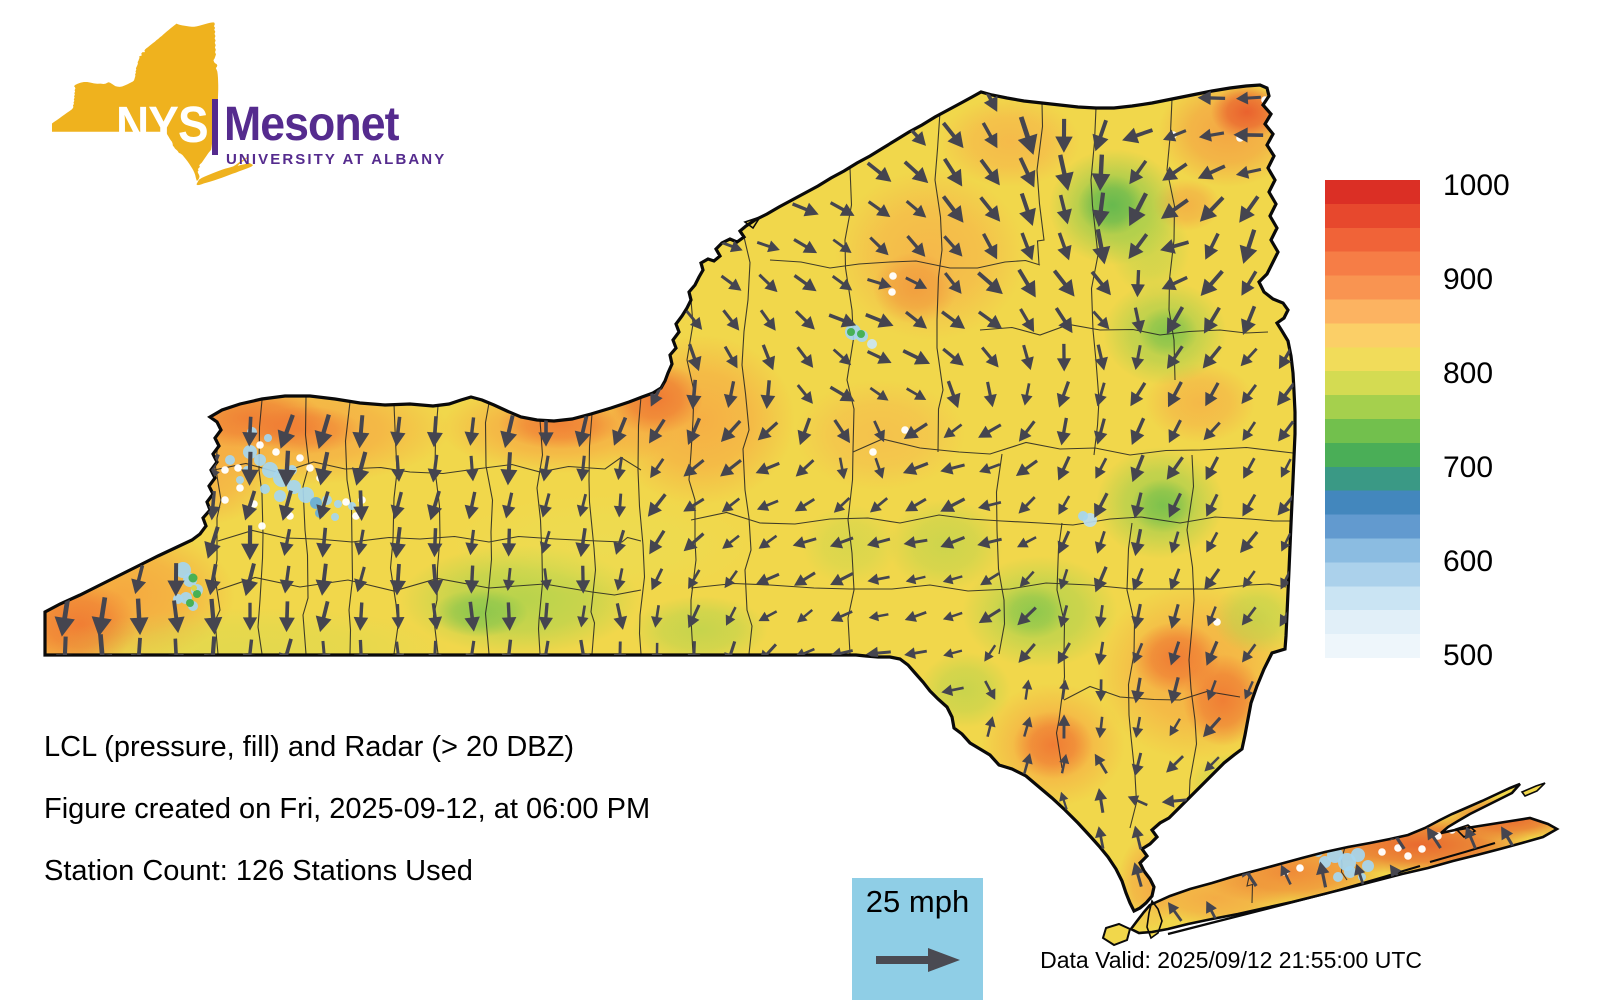 The width and height of the screenshot is (1600, 1000). I want to click on wind-legend-label: 25 mph, so click(917, 901).